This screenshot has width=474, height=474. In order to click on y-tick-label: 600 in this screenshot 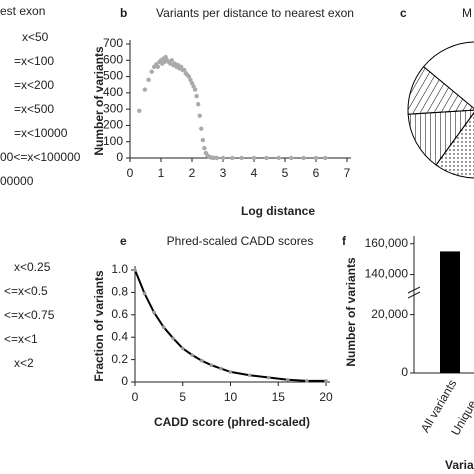, I will do `click(113, 59)`.